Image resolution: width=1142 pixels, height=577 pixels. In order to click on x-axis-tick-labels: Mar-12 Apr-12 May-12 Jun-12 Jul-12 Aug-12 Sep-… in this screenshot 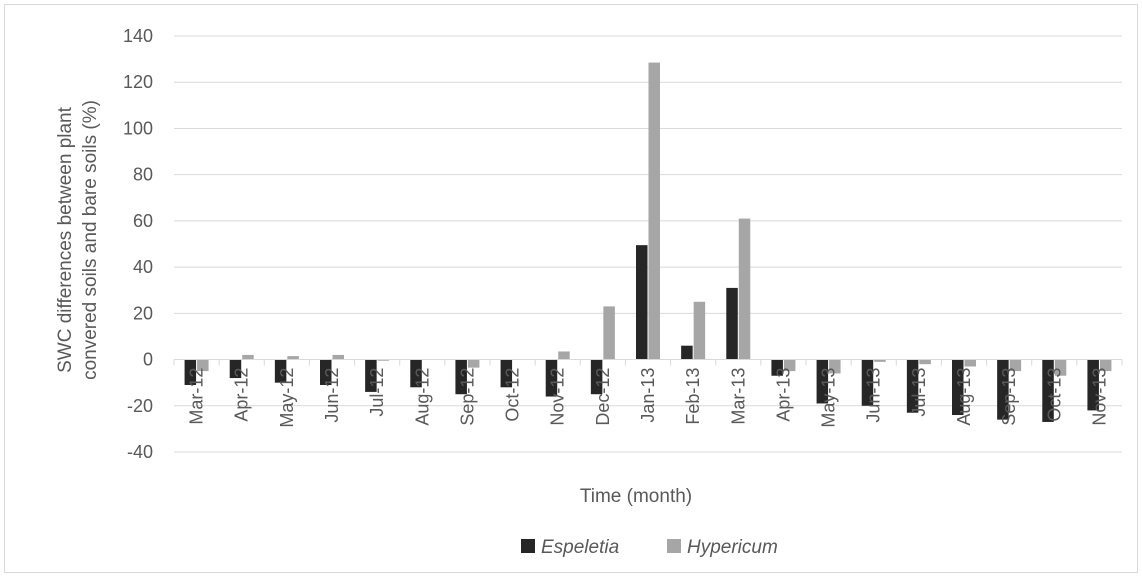, I will do `click(648, 398)`.